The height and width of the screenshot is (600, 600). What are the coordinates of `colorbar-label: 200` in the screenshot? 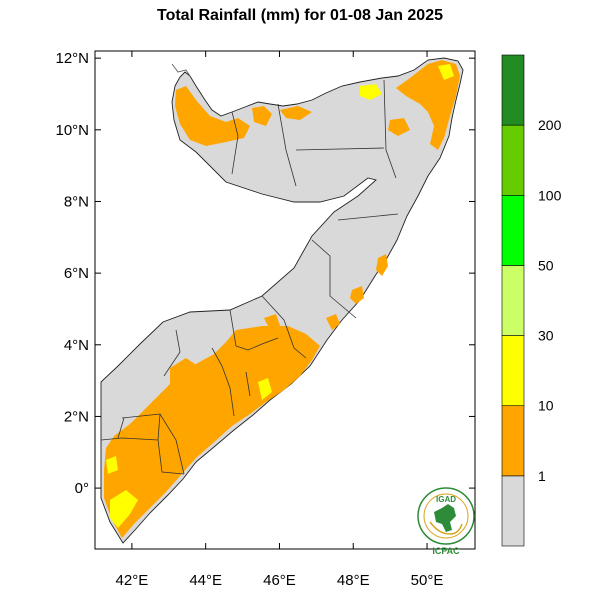 It's located at (550, 125).